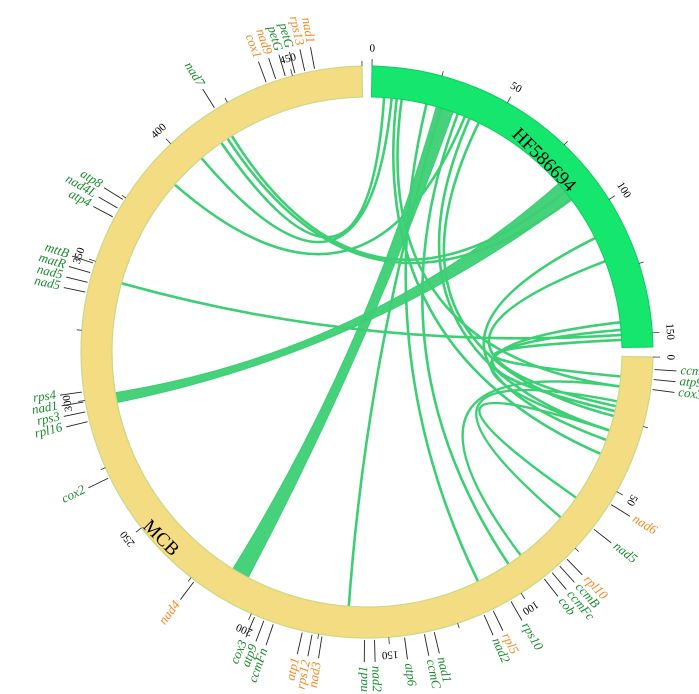  What do you see at coordinates (44, 396) in the screenshot?
I see `gene-label: rps4` at bounding box center [44, 396].